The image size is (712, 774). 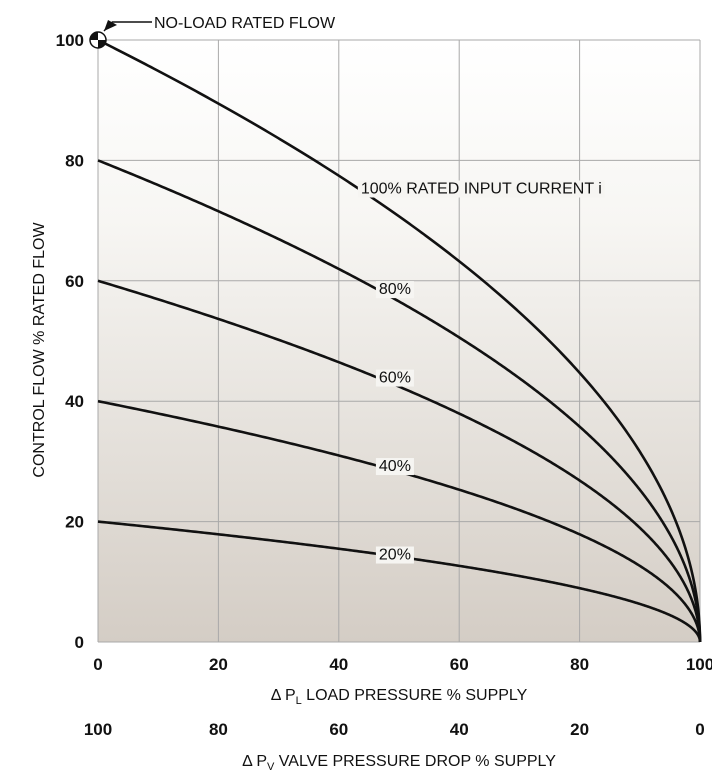 What do you see at coordinates (127, 26) in the screenshot?
I see `annotation-arrow` at bounding box center [127, 26].